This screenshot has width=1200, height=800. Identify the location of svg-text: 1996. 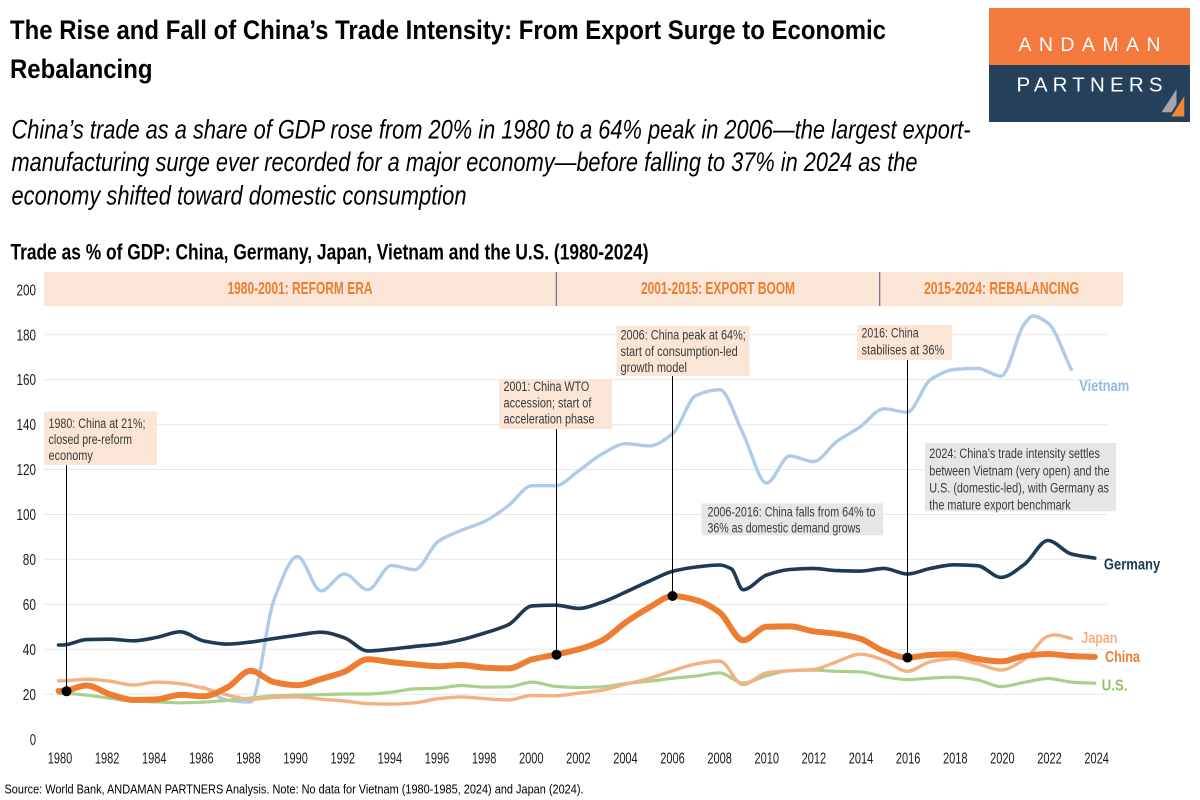
(437, 758).